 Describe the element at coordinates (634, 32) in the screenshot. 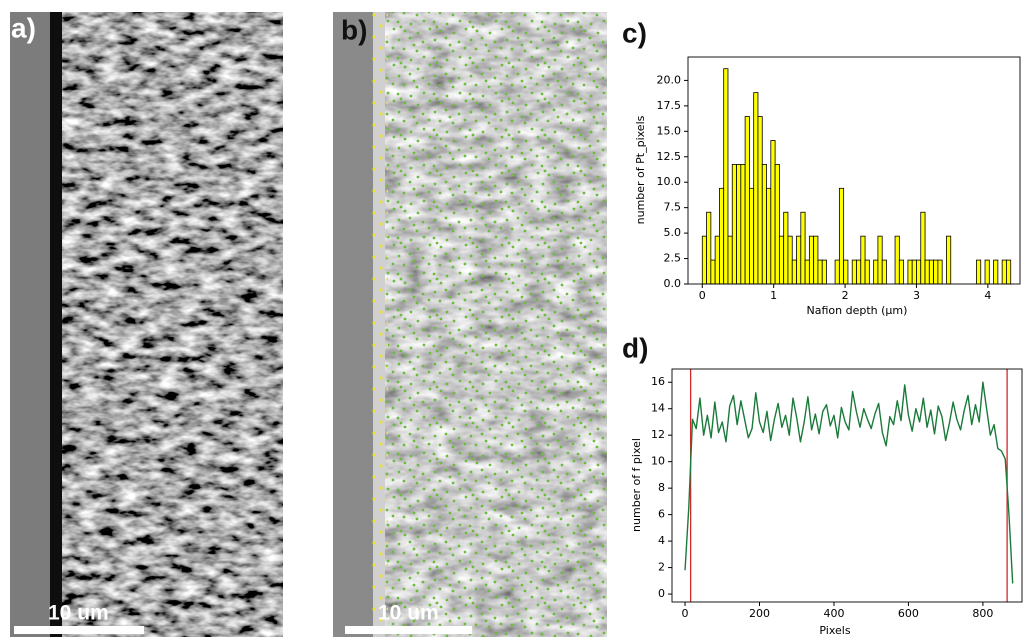

I see `panel-label: c)` at that location.